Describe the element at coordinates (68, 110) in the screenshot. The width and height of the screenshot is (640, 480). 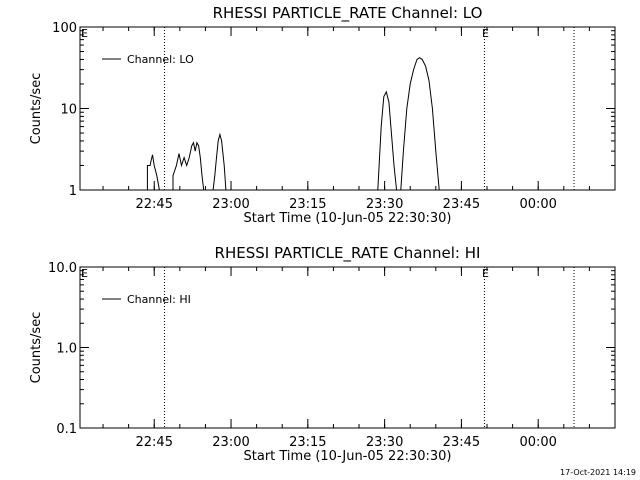
I see `y-tick-label: 10` at that location.